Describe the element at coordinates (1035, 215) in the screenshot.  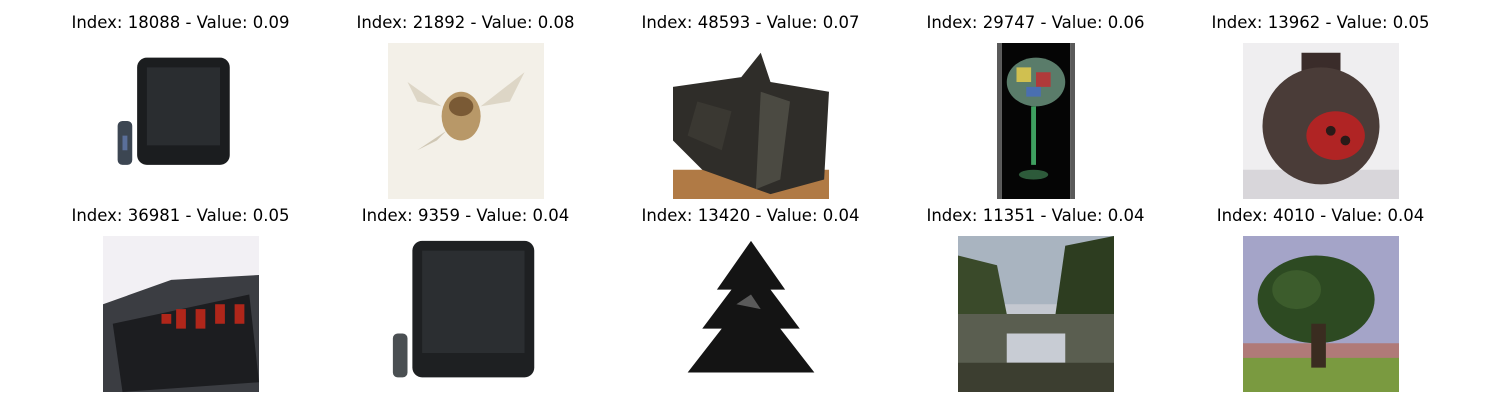
I see `panel-caption: Index: 11351 - Value: 0.04` at that location.